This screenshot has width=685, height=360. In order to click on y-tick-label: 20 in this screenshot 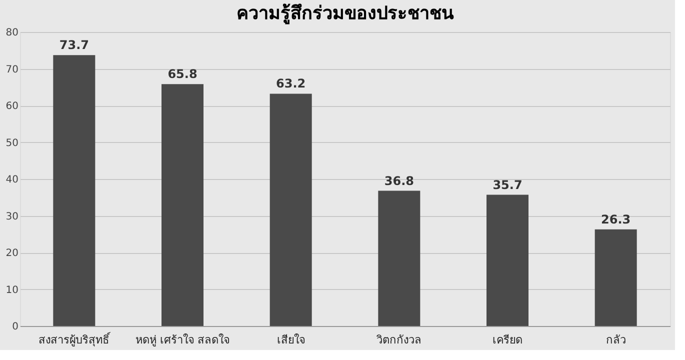, I will do `click(12, 253)`.